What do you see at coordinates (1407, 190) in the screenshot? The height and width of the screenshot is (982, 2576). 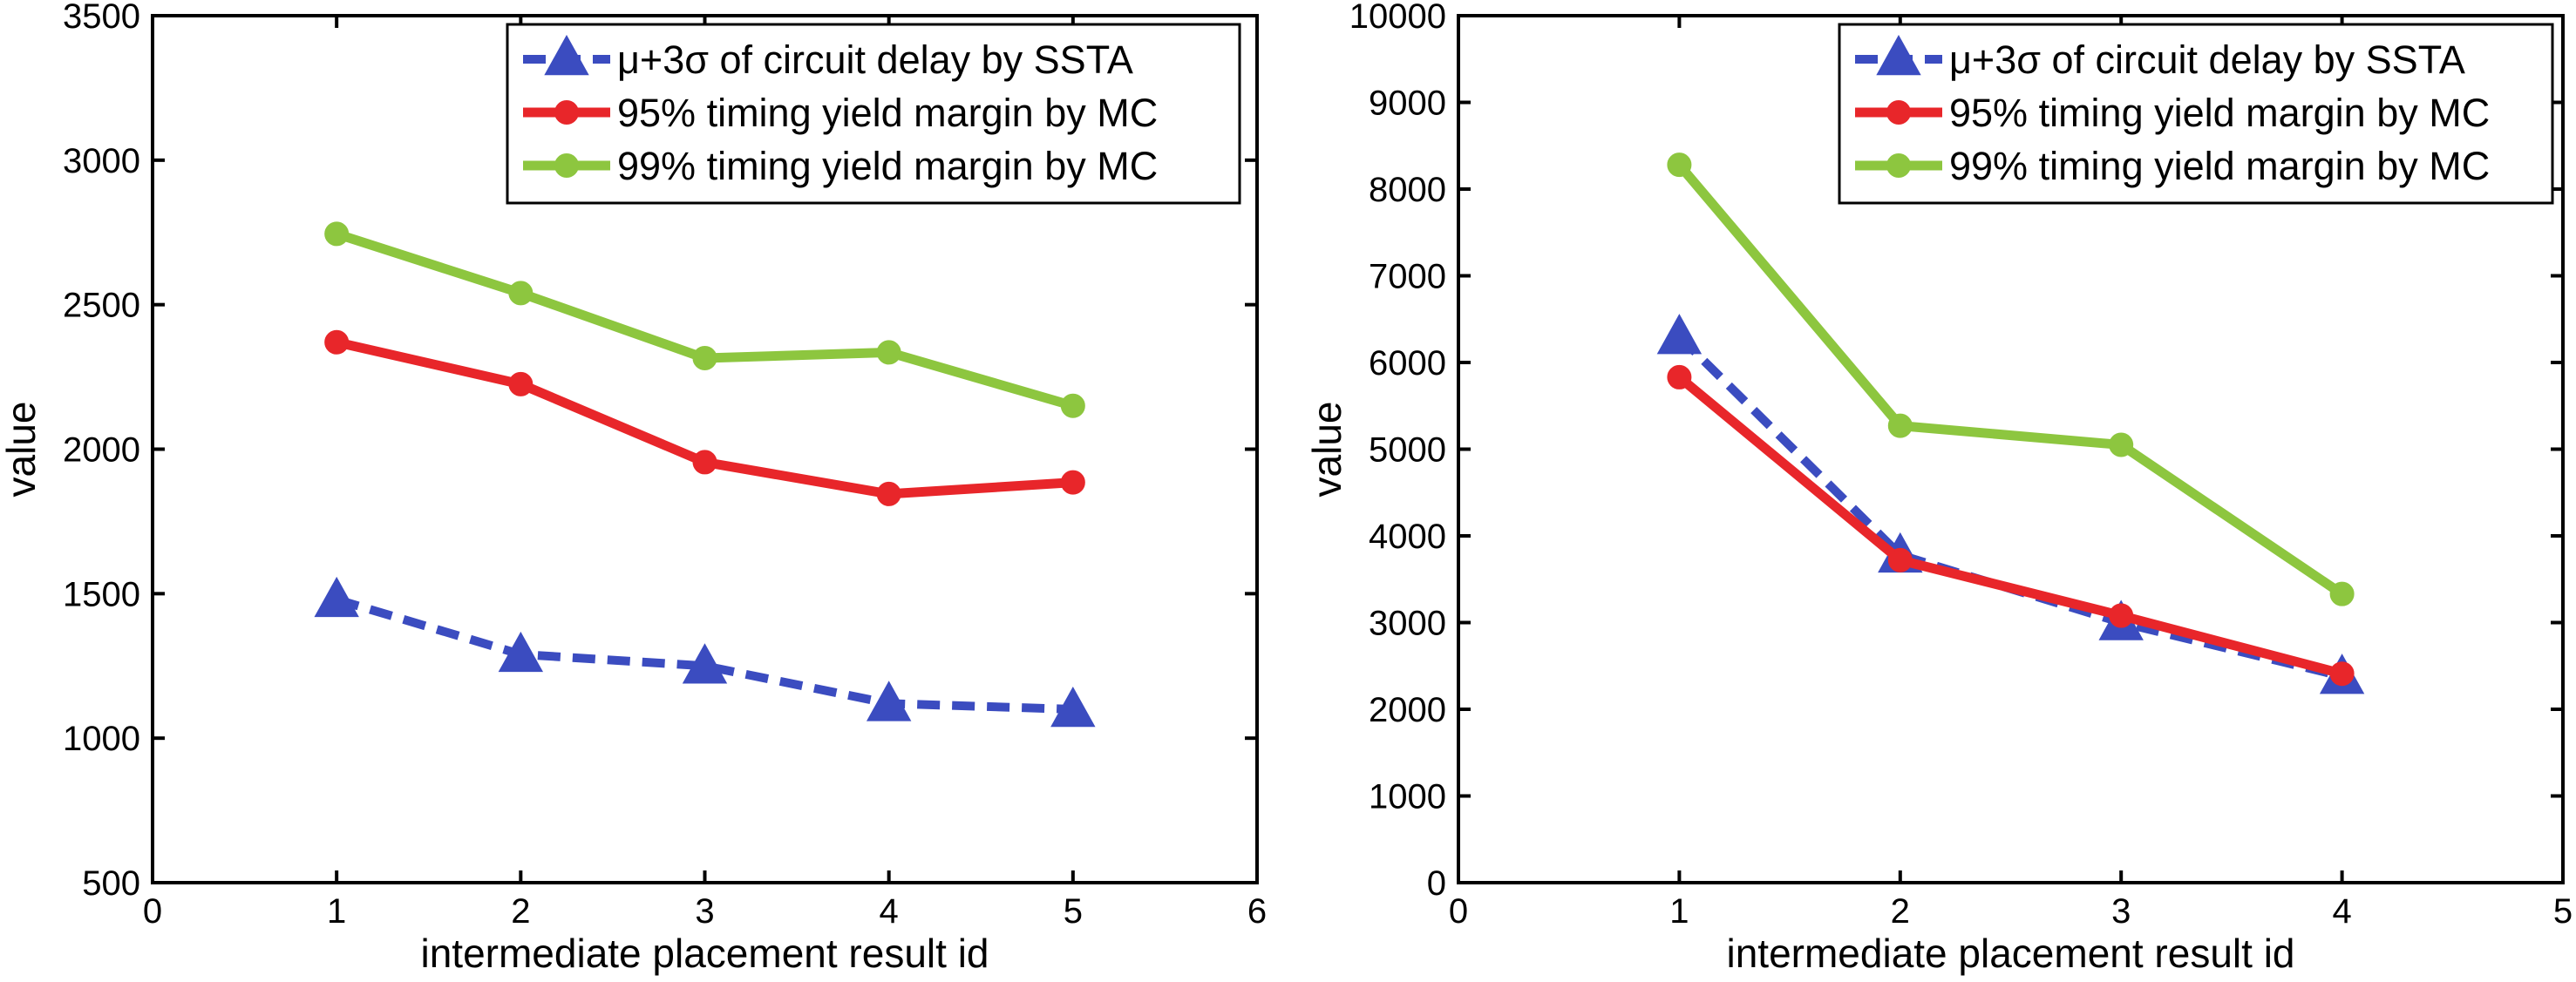 I see `y-tick-label: 8000` at bounding box center [1407, 190].